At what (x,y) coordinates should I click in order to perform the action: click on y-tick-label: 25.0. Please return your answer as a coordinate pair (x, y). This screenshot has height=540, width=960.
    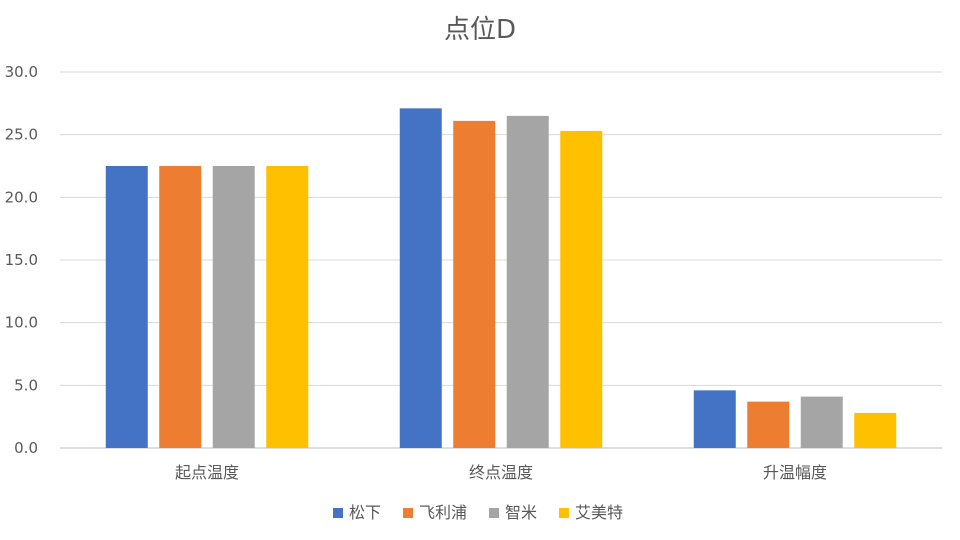
    Looking at the image, I should click on (21, 135).